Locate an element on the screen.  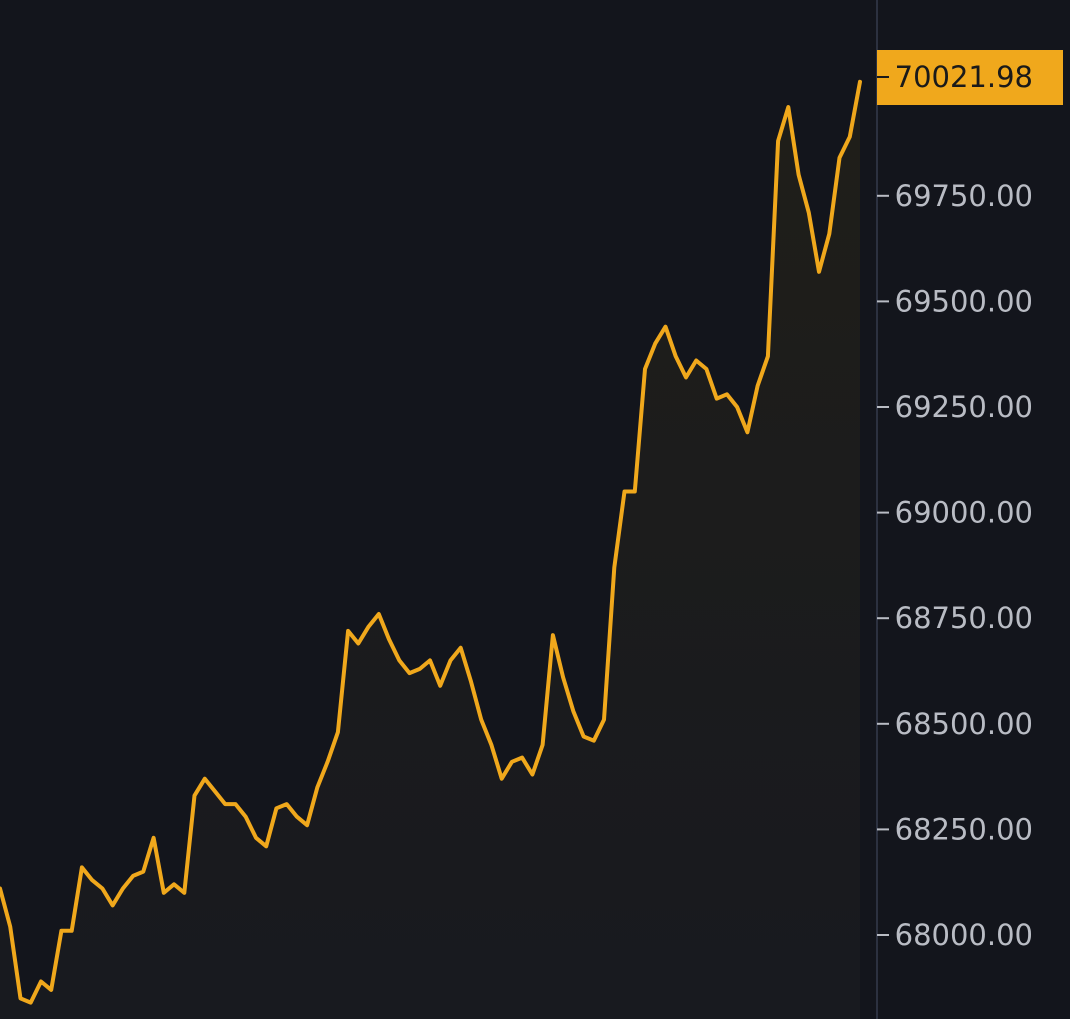
y-axis-tick-label: 69250.00 is located at coordinates (964, 407).